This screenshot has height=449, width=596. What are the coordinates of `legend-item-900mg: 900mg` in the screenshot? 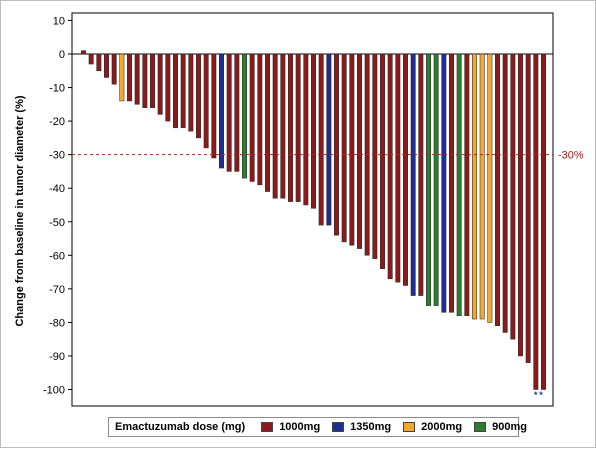 It's located at (500, 427).